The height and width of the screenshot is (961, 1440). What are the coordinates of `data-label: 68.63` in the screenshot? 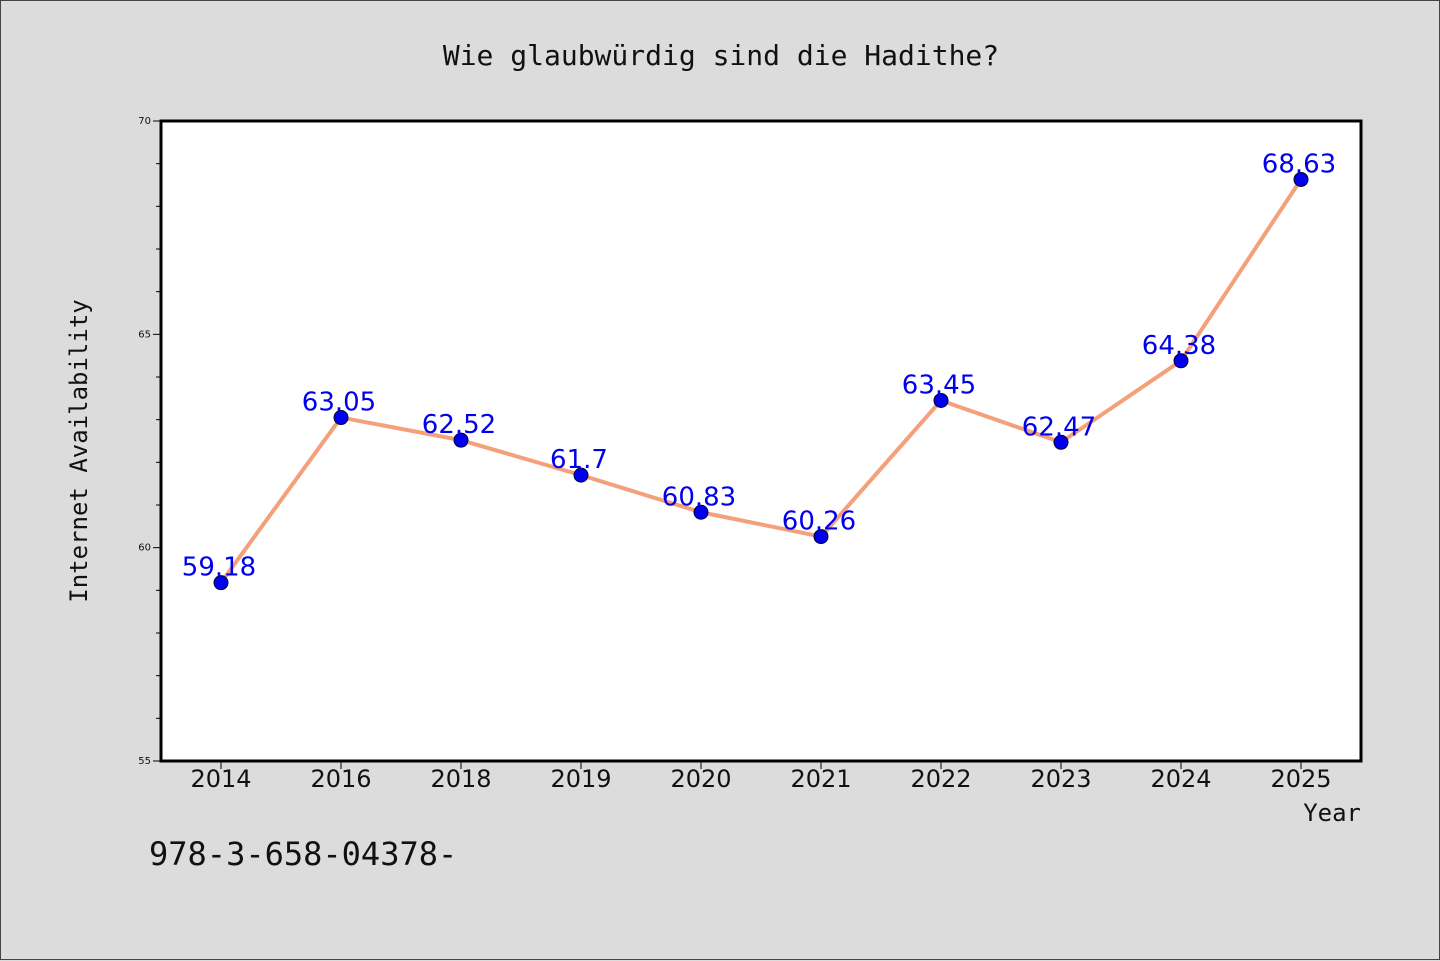 It's located at (1299, 164).